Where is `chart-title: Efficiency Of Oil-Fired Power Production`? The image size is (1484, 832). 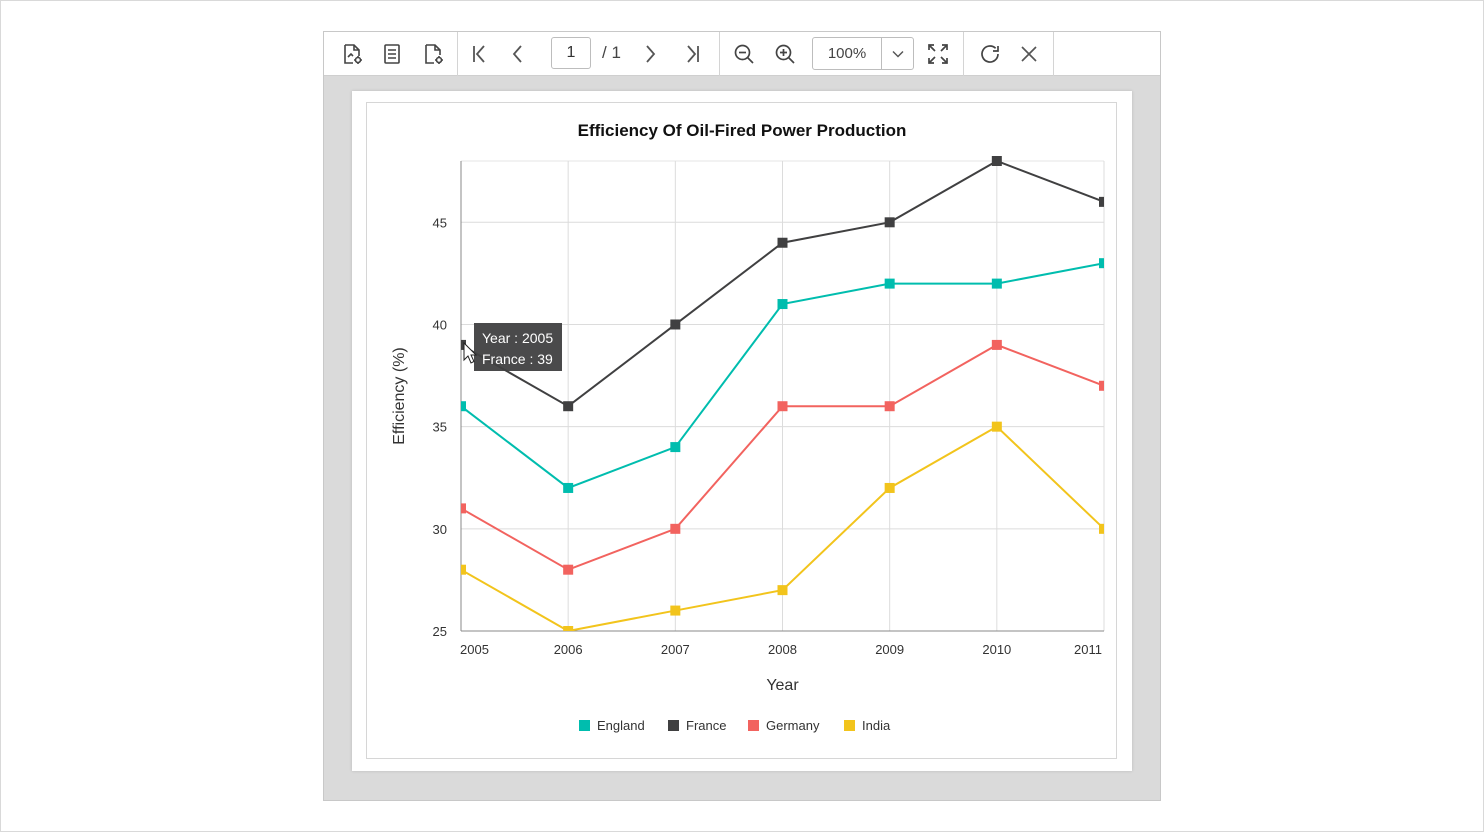 chart-title: Efficiency Of Oil-Fired Power Production is located at coordinates (742, 130).